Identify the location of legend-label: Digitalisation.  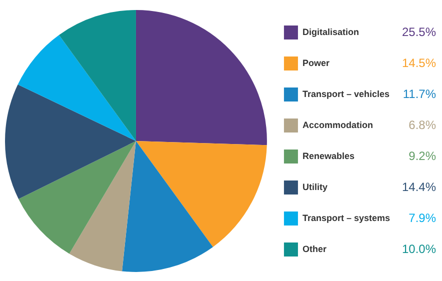
(330, 31).